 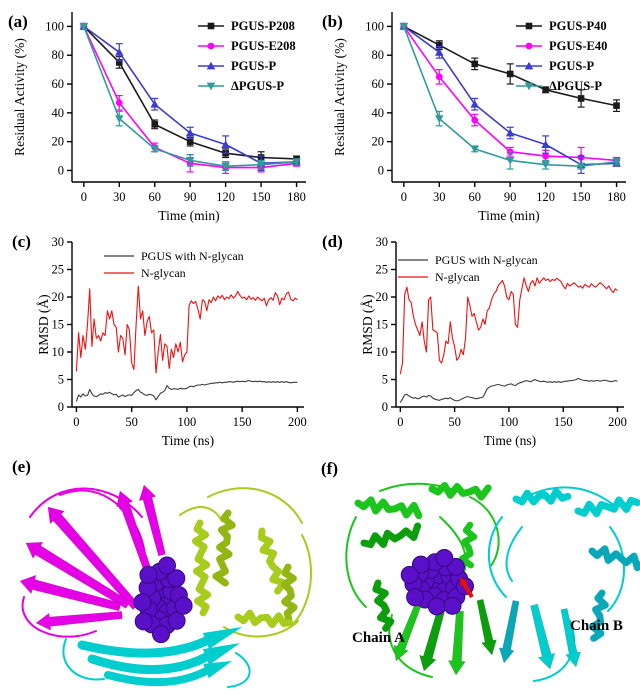 What do you see at coordinates (332, 241) in the screenshot?
I see `panel-label-d: (d)` at bounding box center [332, 241].